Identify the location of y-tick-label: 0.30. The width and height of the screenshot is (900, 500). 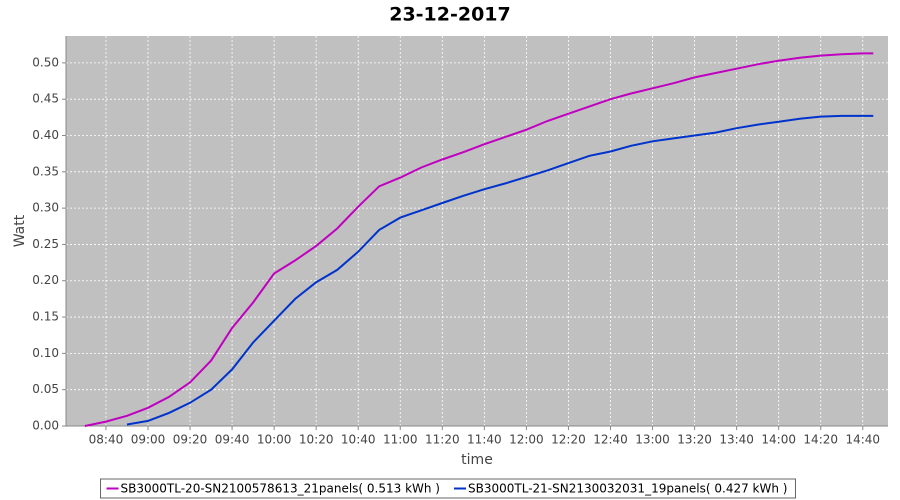
(45, 208).